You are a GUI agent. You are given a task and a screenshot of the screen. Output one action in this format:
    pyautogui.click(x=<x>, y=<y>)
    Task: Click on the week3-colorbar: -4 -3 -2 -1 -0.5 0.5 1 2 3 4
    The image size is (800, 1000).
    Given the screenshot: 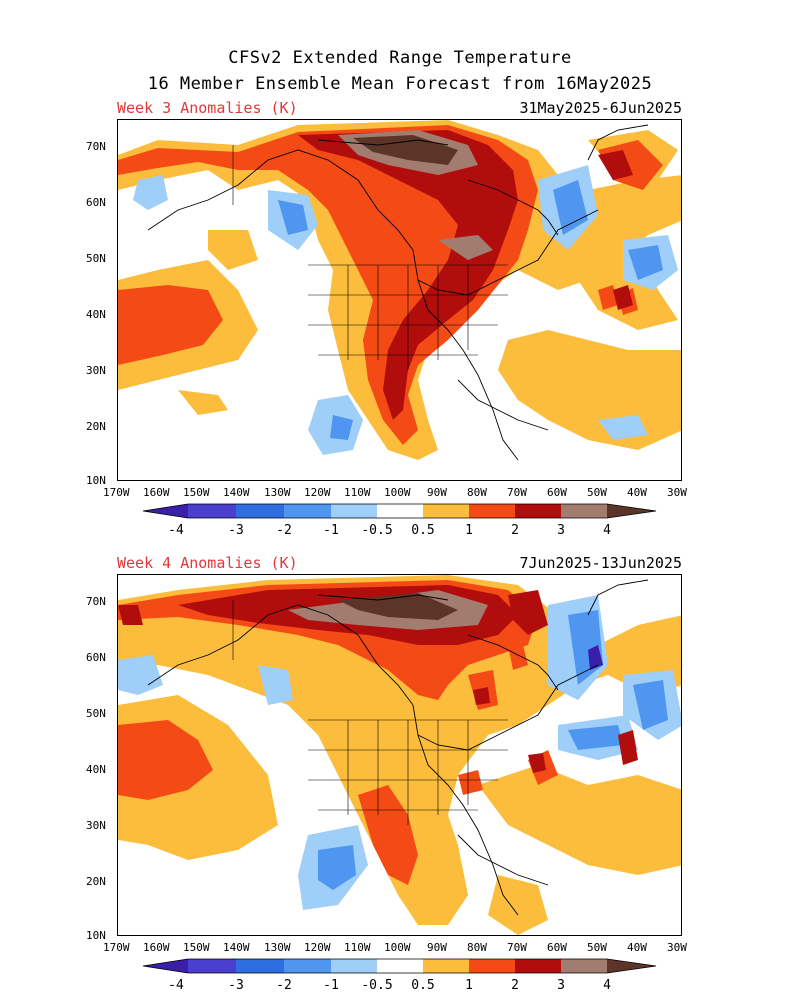 What is the action you would take?
    pyautogui.click(x=399, y=520)
    